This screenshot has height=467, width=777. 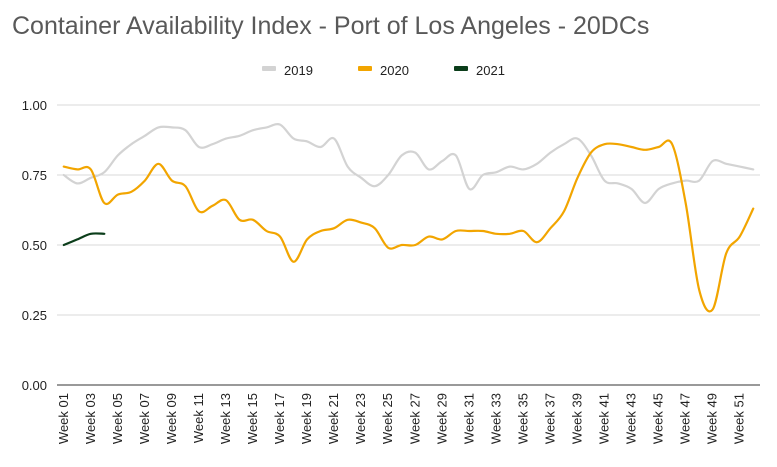 What do you see at coordinates (333, 418) in the screenshot?
I see `x-tick-label: Week 21` at bounding box center [333, 418].